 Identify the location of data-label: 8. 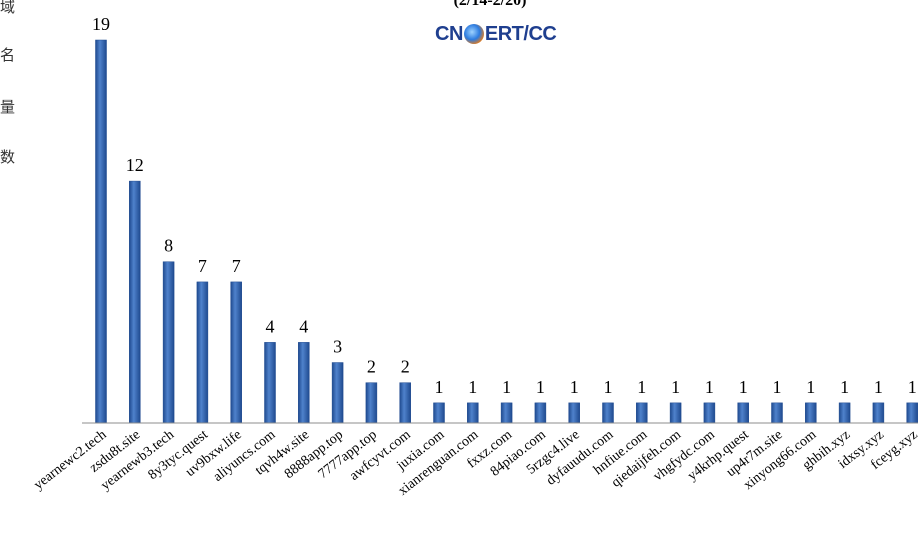
(168, 246).